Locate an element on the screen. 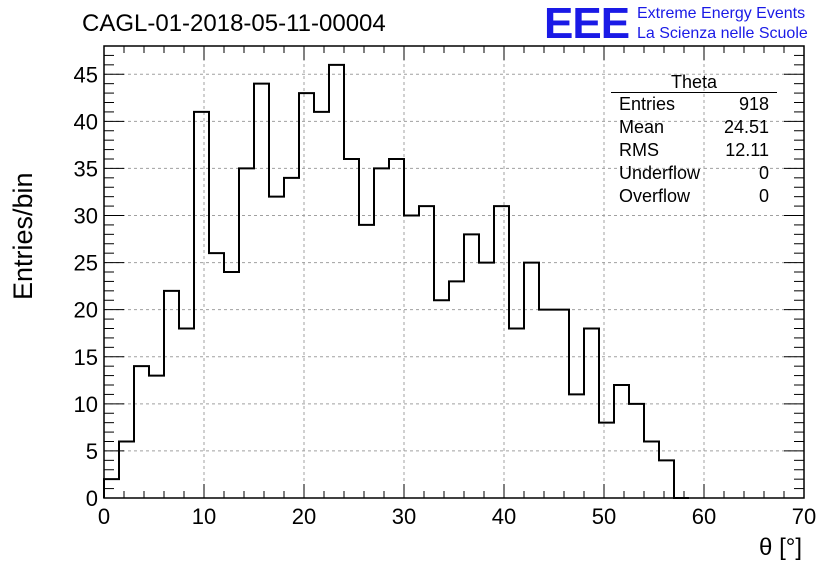 The image size is (836, 572). y-tick-label: 35 is located at coordinates (86, 168).